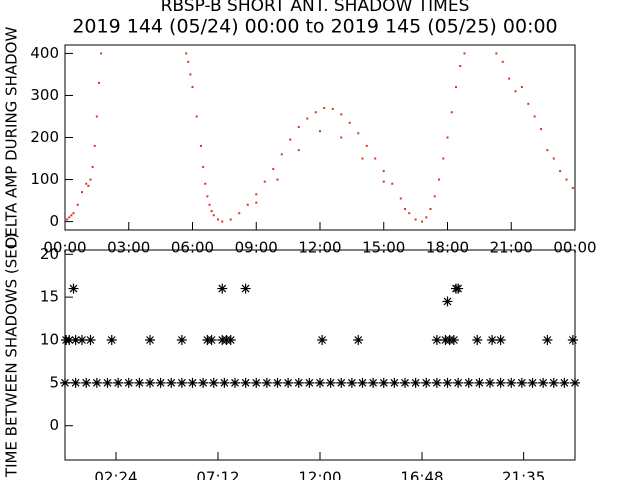  What do you see at coordinates (256, 248) in the screenshot?
I see `x-tick-label: 09:00` at bounding box center [256, 248].